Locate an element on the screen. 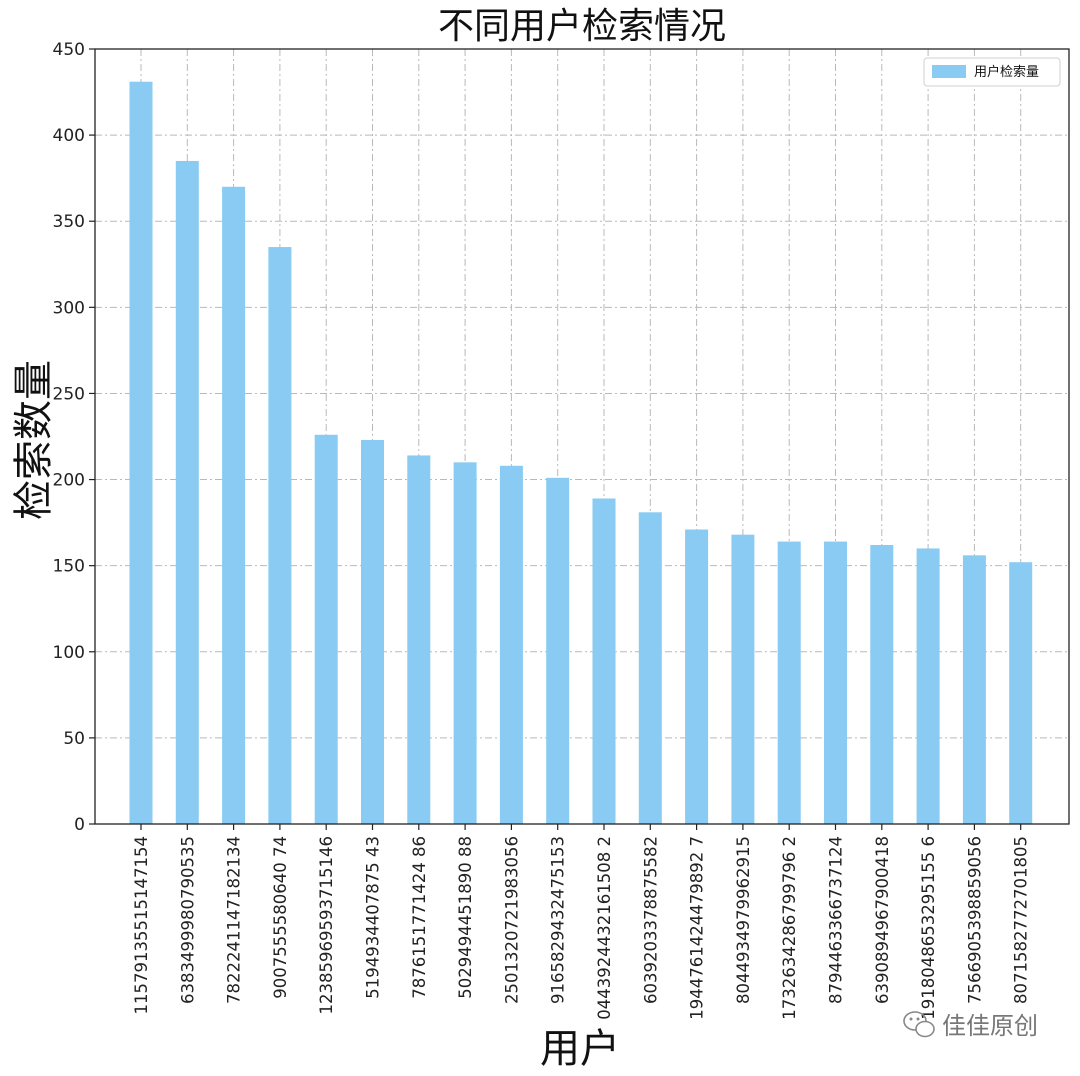  y-tick-label: 350 is located at coordinates (69, 222).